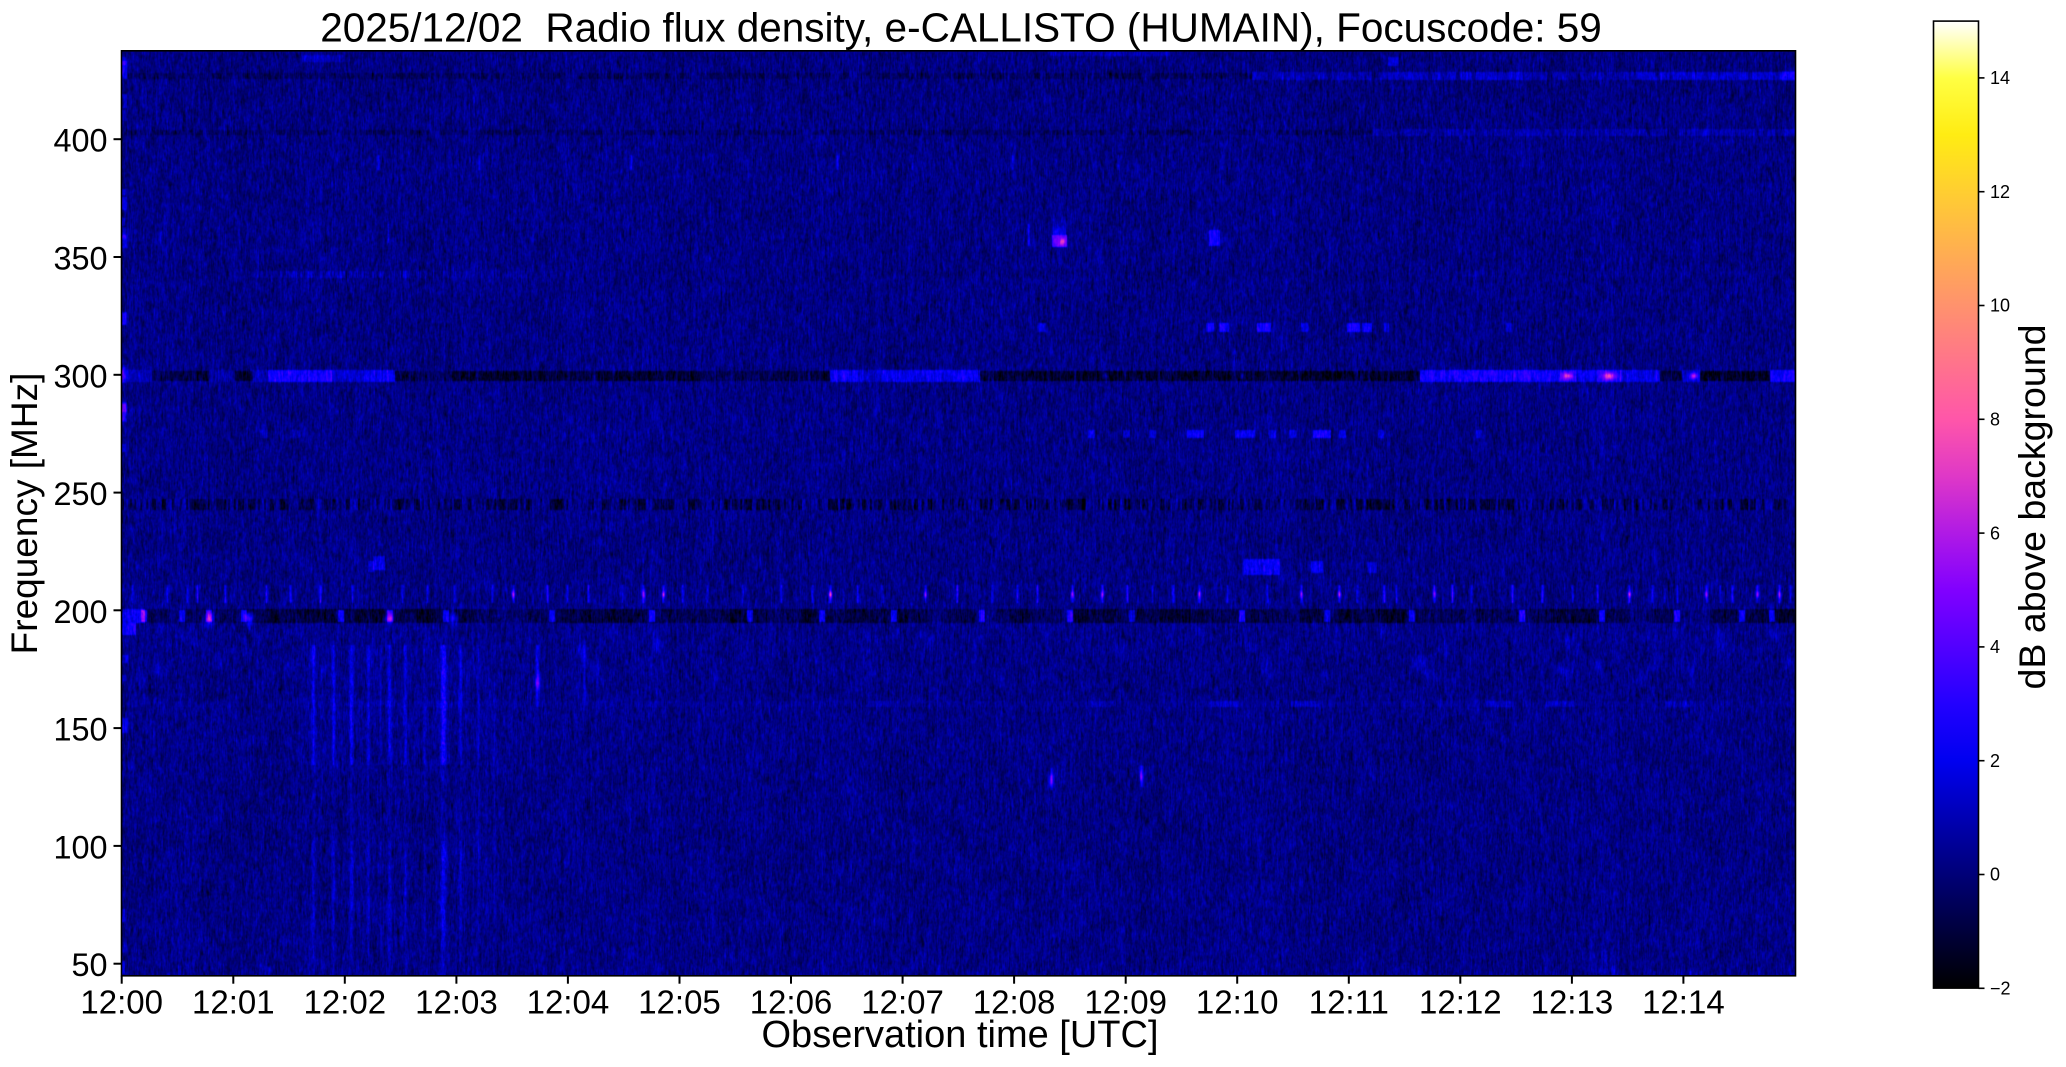 The image size is (2066, 1067). Describe the element at coordinates (24, 514) in the screenshot. I see `svg-text: Frequency [MHz]` at that location.